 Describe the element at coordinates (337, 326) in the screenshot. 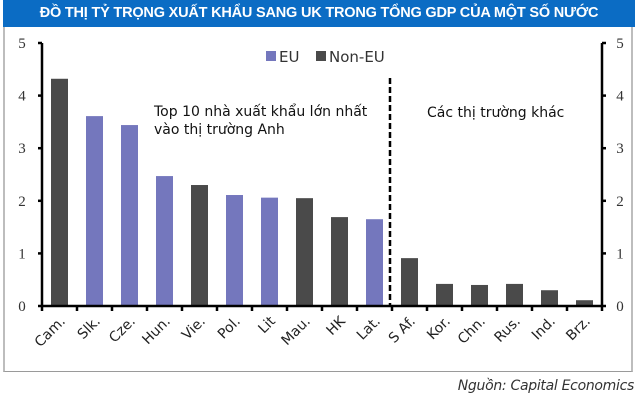

I see `x-tick-label: HK` at that location.